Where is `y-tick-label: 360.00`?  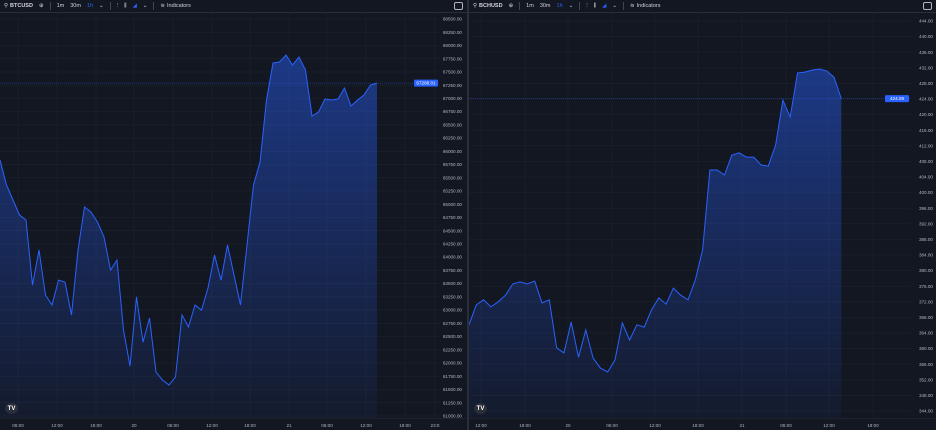 y-tick-label: 360.00 is located at coordinates (926, 348).